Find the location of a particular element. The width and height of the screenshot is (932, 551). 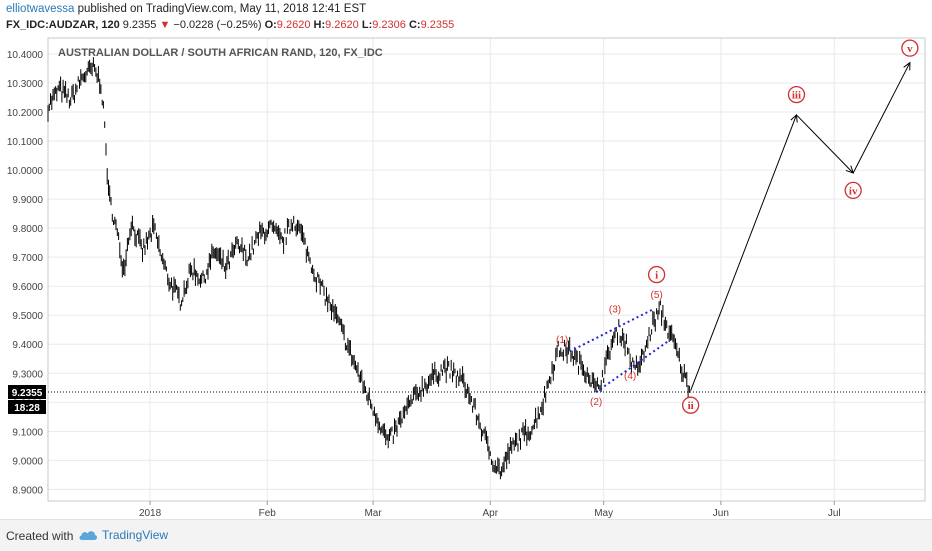

open-label: O: is located at coordinates (270, 25).